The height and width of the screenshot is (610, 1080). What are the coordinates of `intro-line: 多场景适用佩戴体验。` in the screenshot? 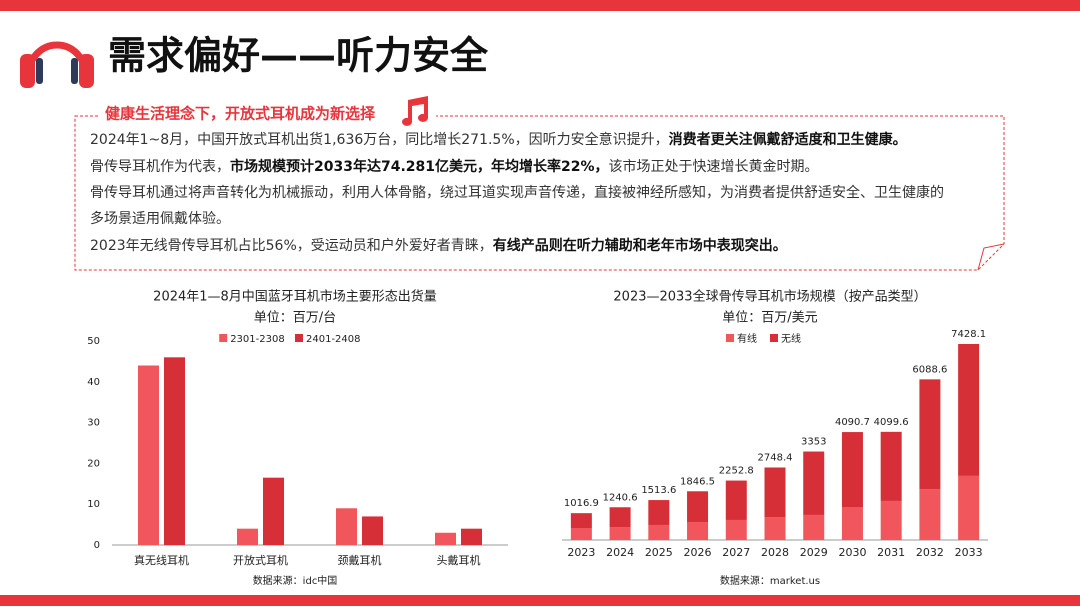 It's located at (160, 218).